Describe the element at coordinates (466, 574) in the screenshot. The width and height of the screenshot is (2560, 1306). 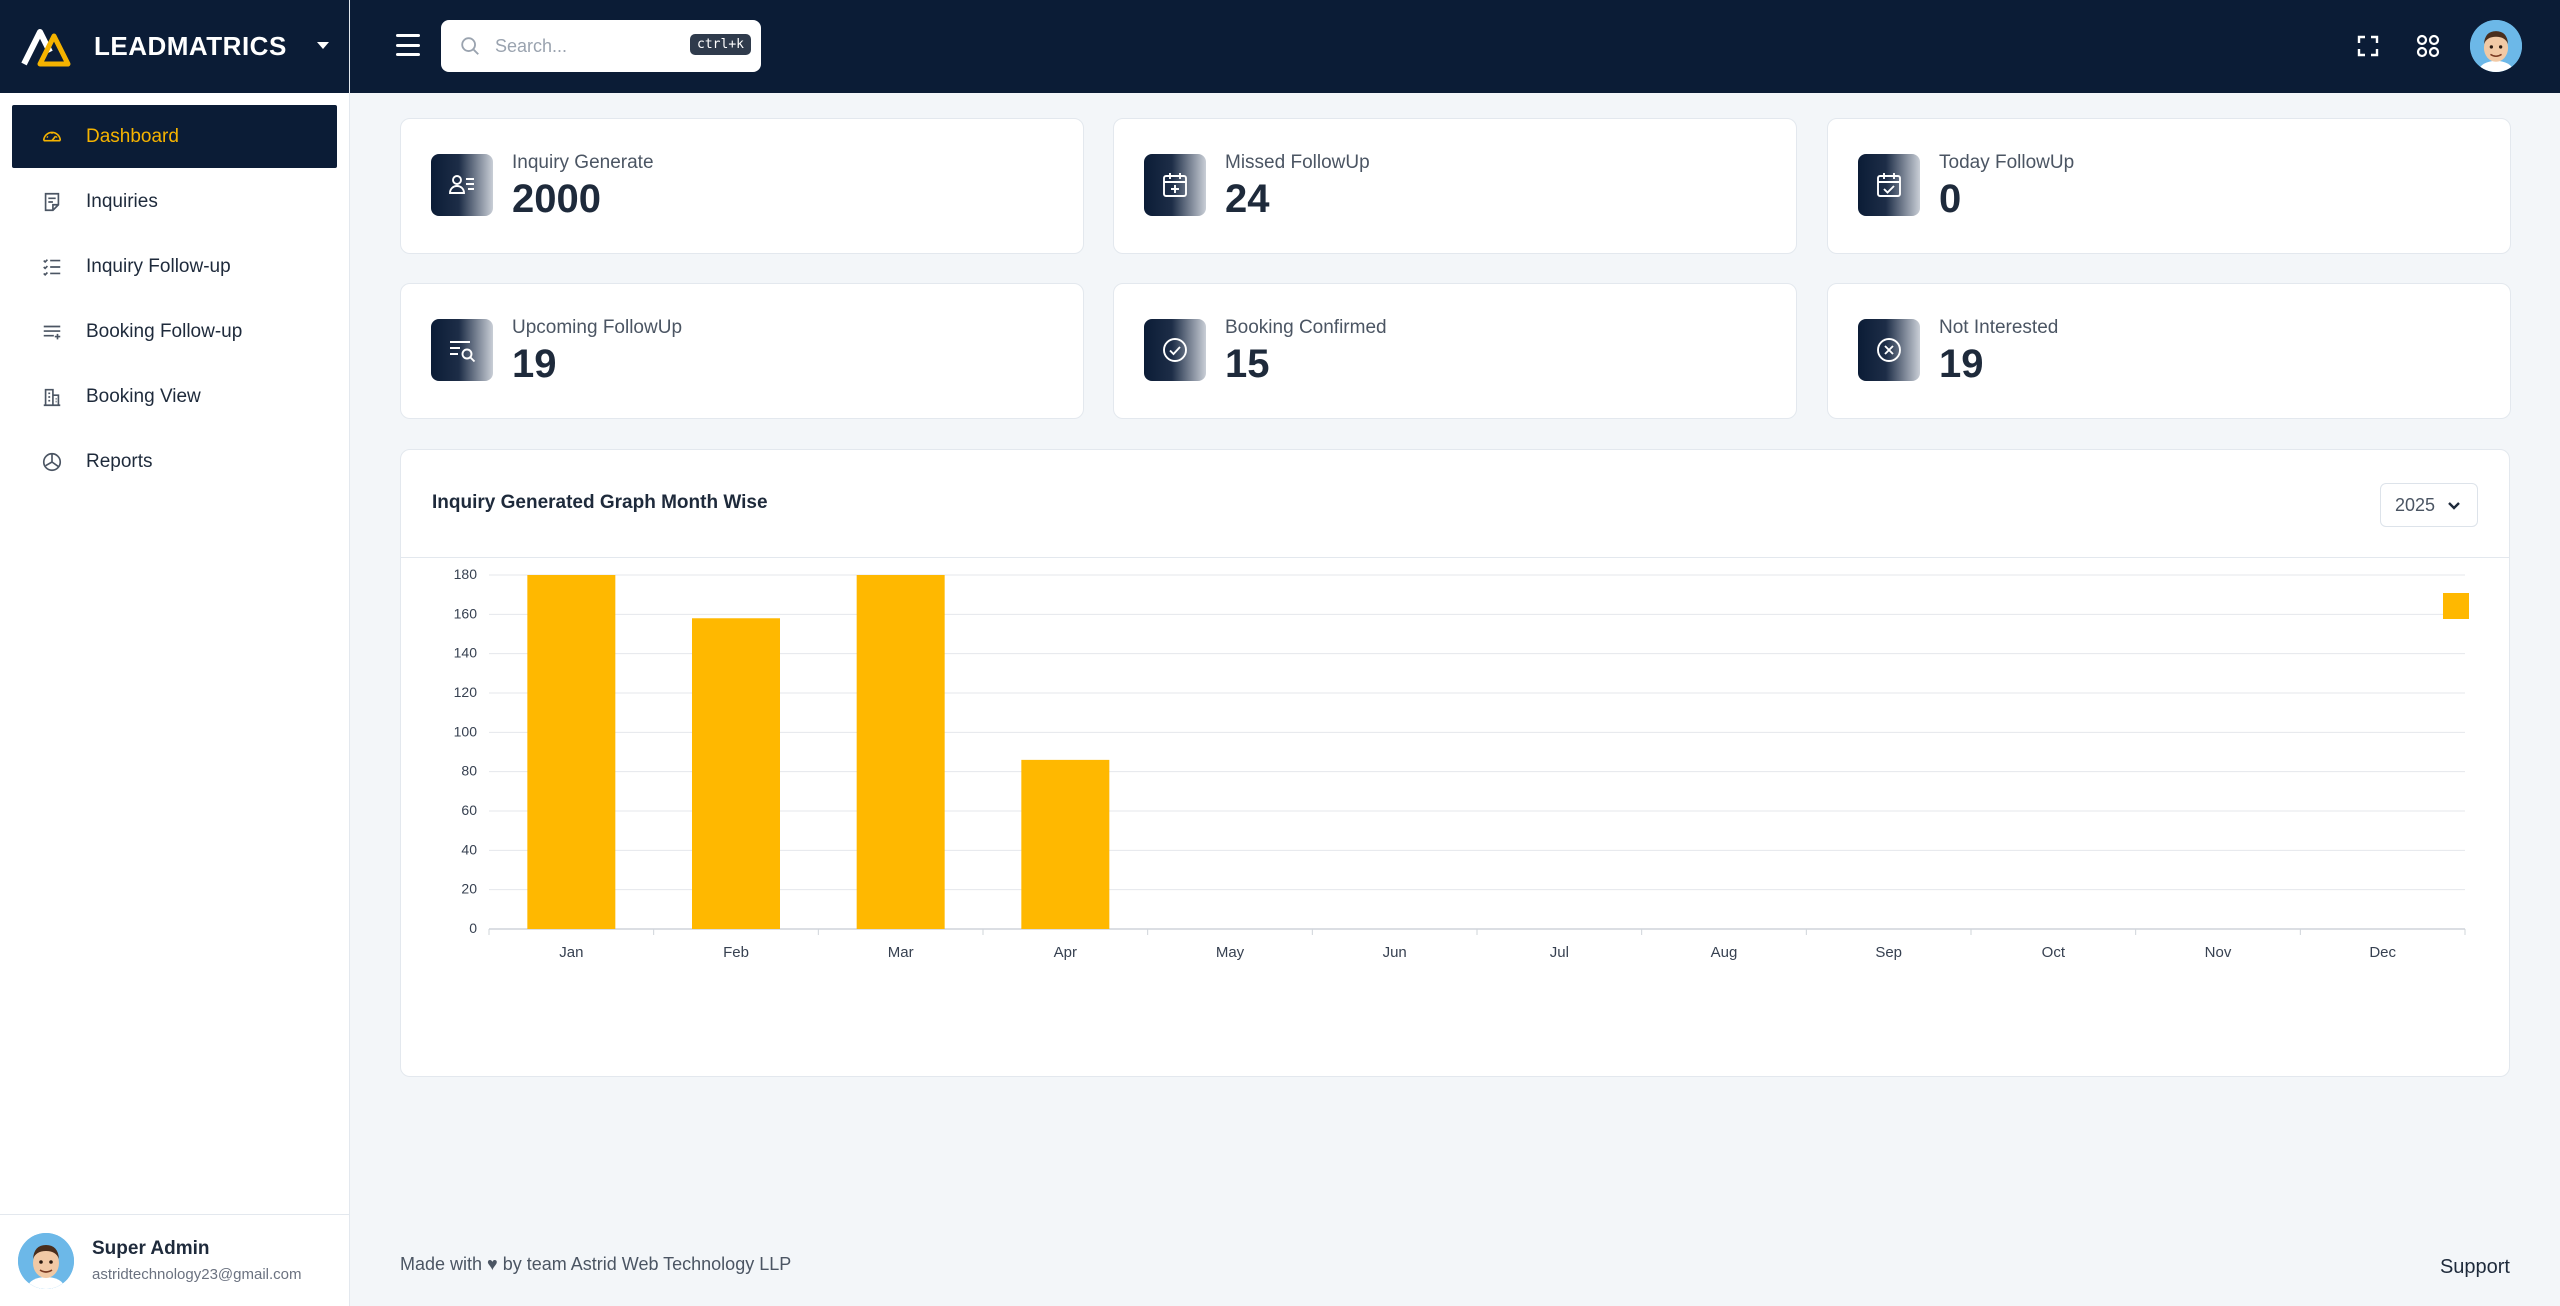
I see `y-tick-label: 180` at that location.